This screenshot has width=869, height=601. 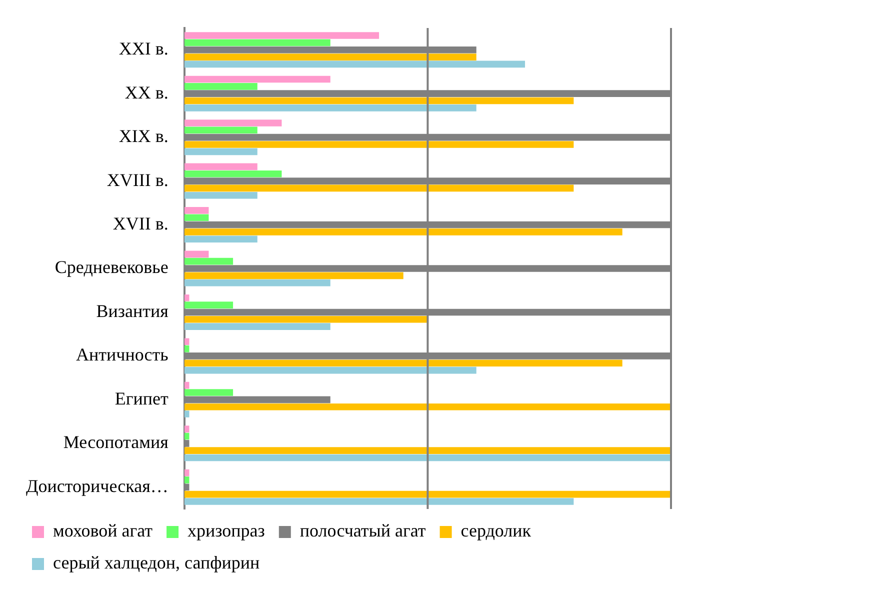 What do you see at coordinates (156, 562) in the screenshot?
I see `legend-label: серый халцедон, сапфирин` at bounding box center [156, 562].